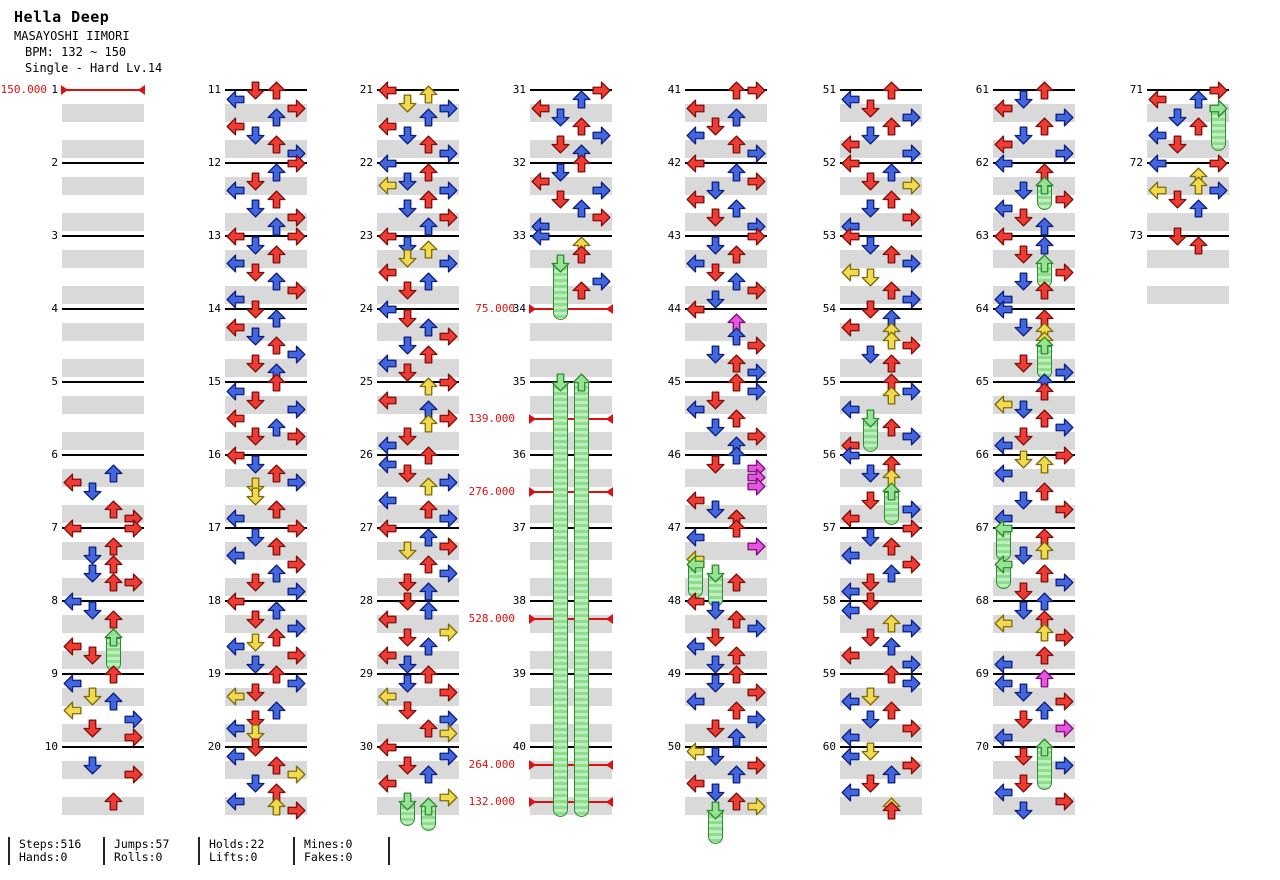 The height and width of the screenshot is (880, 1280). I want to click on measure-number: 15, so click(214, 381).